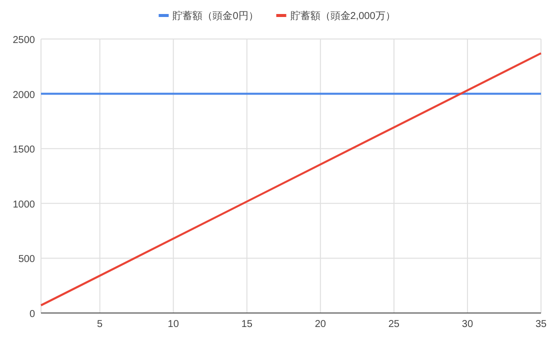 This screenshot has width=554, height=338. What do you see at coordinates (468, 324) in the screenshot?
I see `x-tick-label: 30` at bounding box center [468, 324].